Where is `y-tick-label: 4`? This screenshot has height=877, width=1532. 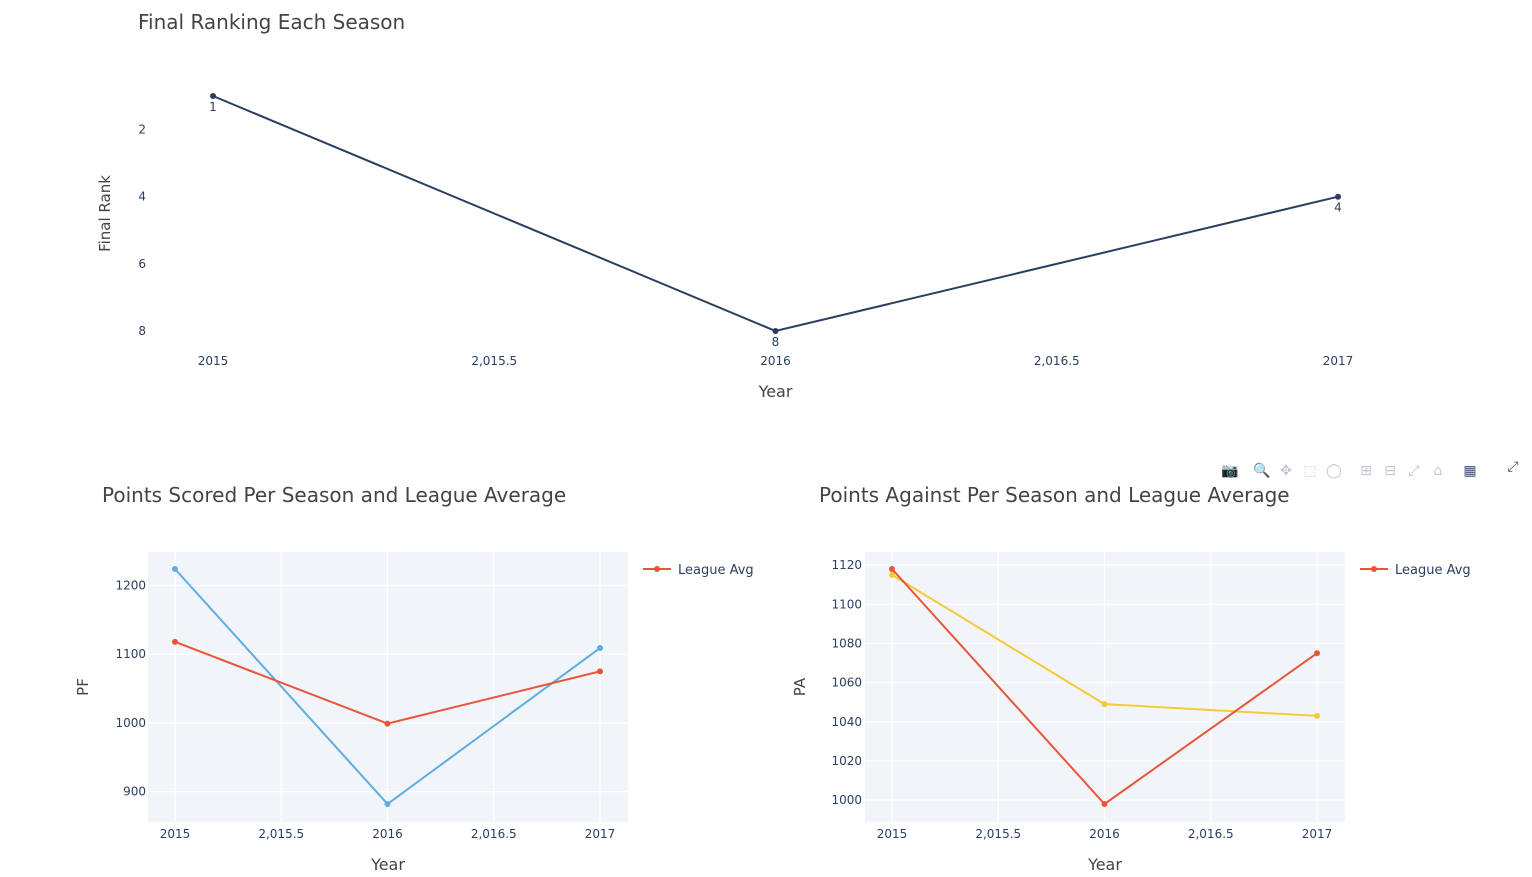
y-tick-label: 4 is located at coordinates (142, 197).